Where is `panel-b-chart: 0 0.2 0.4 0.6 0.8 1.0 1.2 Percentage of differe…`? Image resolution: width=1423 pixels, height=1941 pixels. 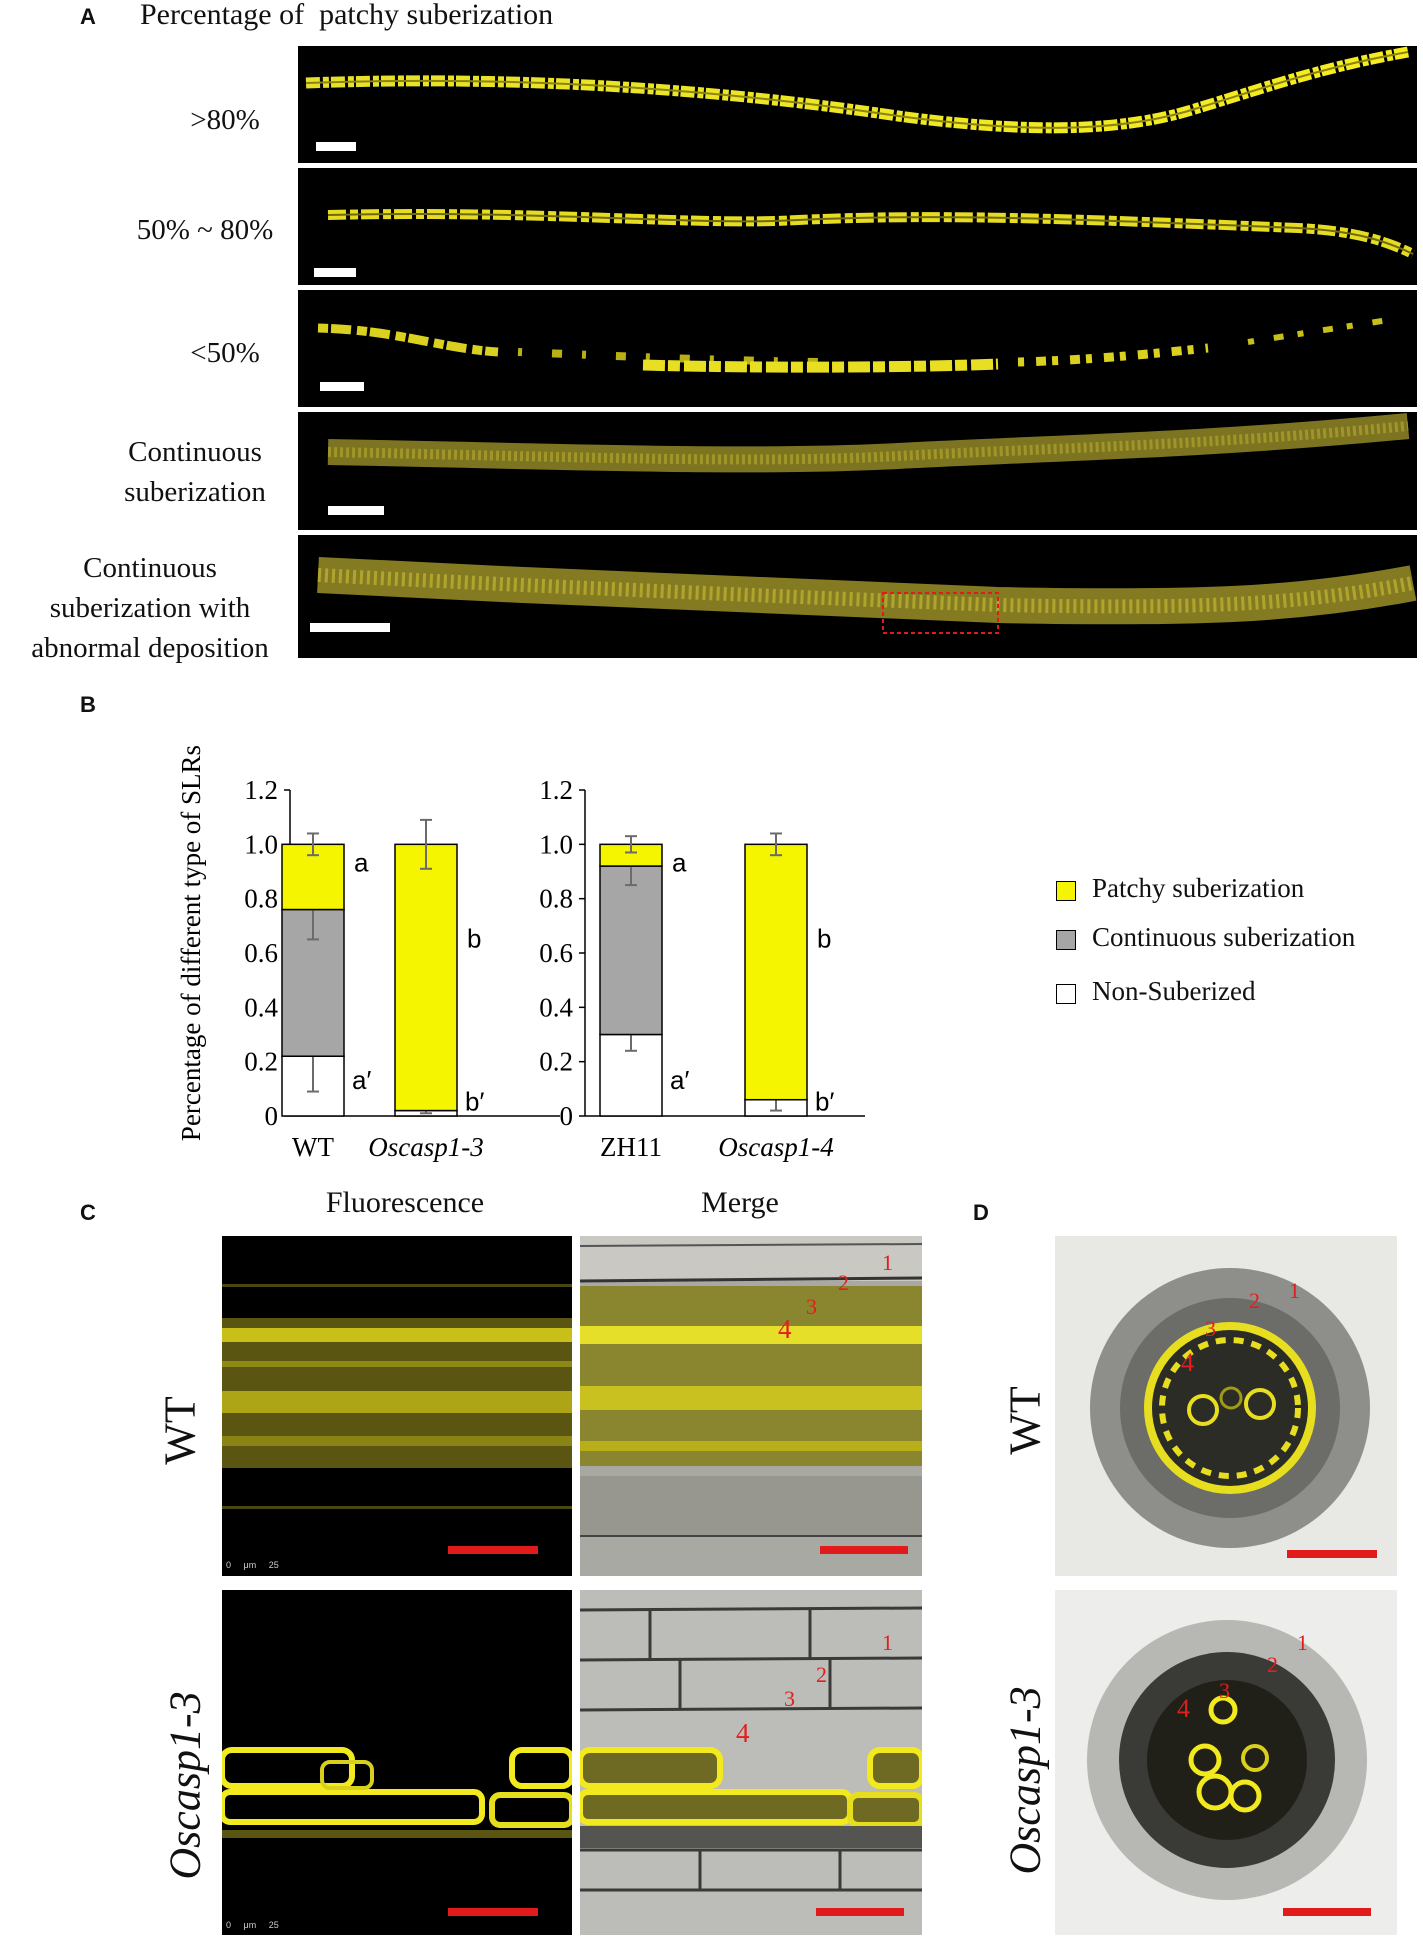
panel-b-chart: 0 0.2 0.4 0.6 0.8 1.0 1.2 Percentage of differe… is located at coordinates (522, 953).